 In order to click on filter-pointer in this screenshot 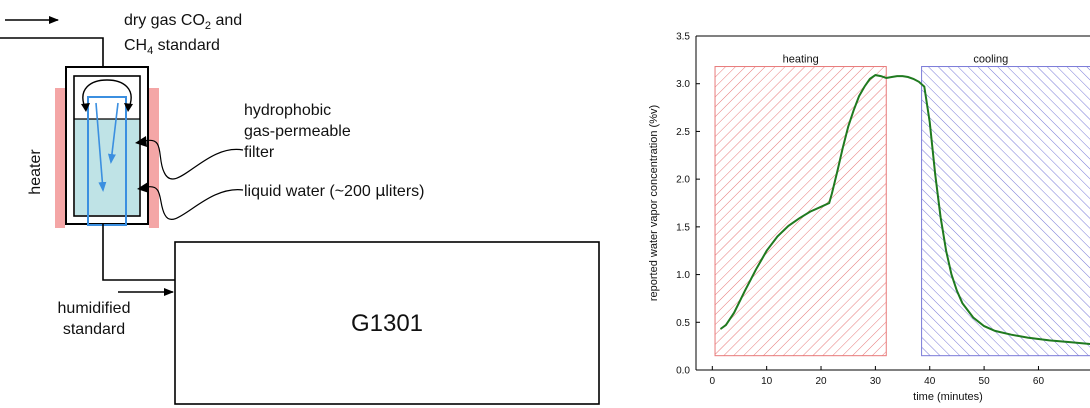, I will do `click(194, 159)`.